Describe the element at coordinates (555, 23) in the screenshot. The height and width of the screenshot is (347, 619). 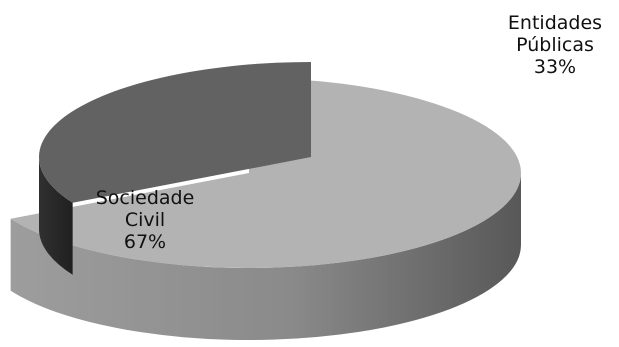
I see `slice-label-line: Entidades` at that location.